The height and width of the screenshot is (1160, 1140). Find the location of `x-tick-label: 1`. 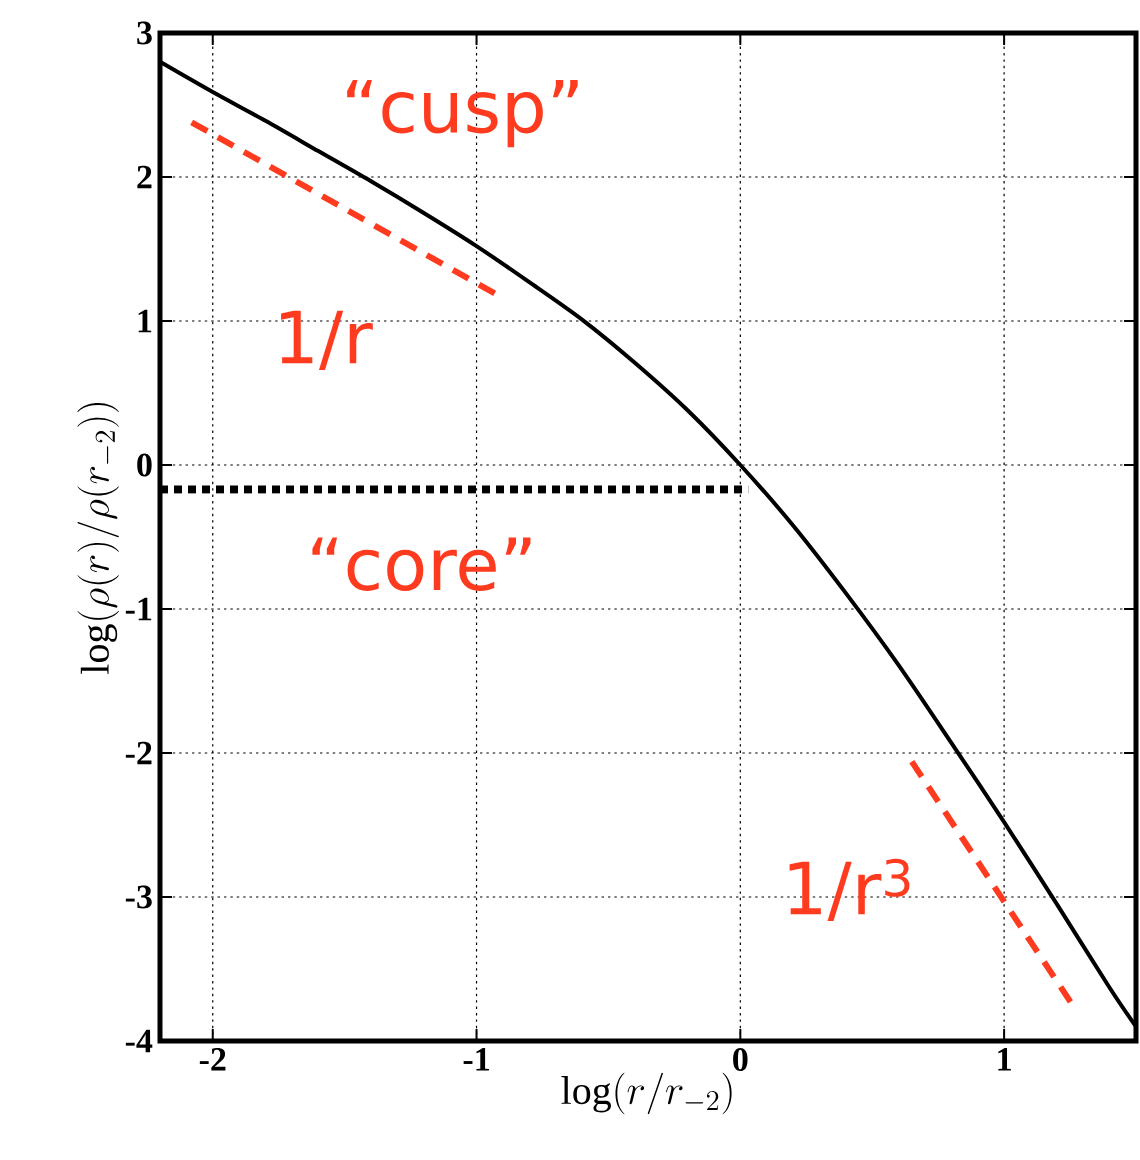

x-tick-label: 1 is located at coordinates (1004, 1059).